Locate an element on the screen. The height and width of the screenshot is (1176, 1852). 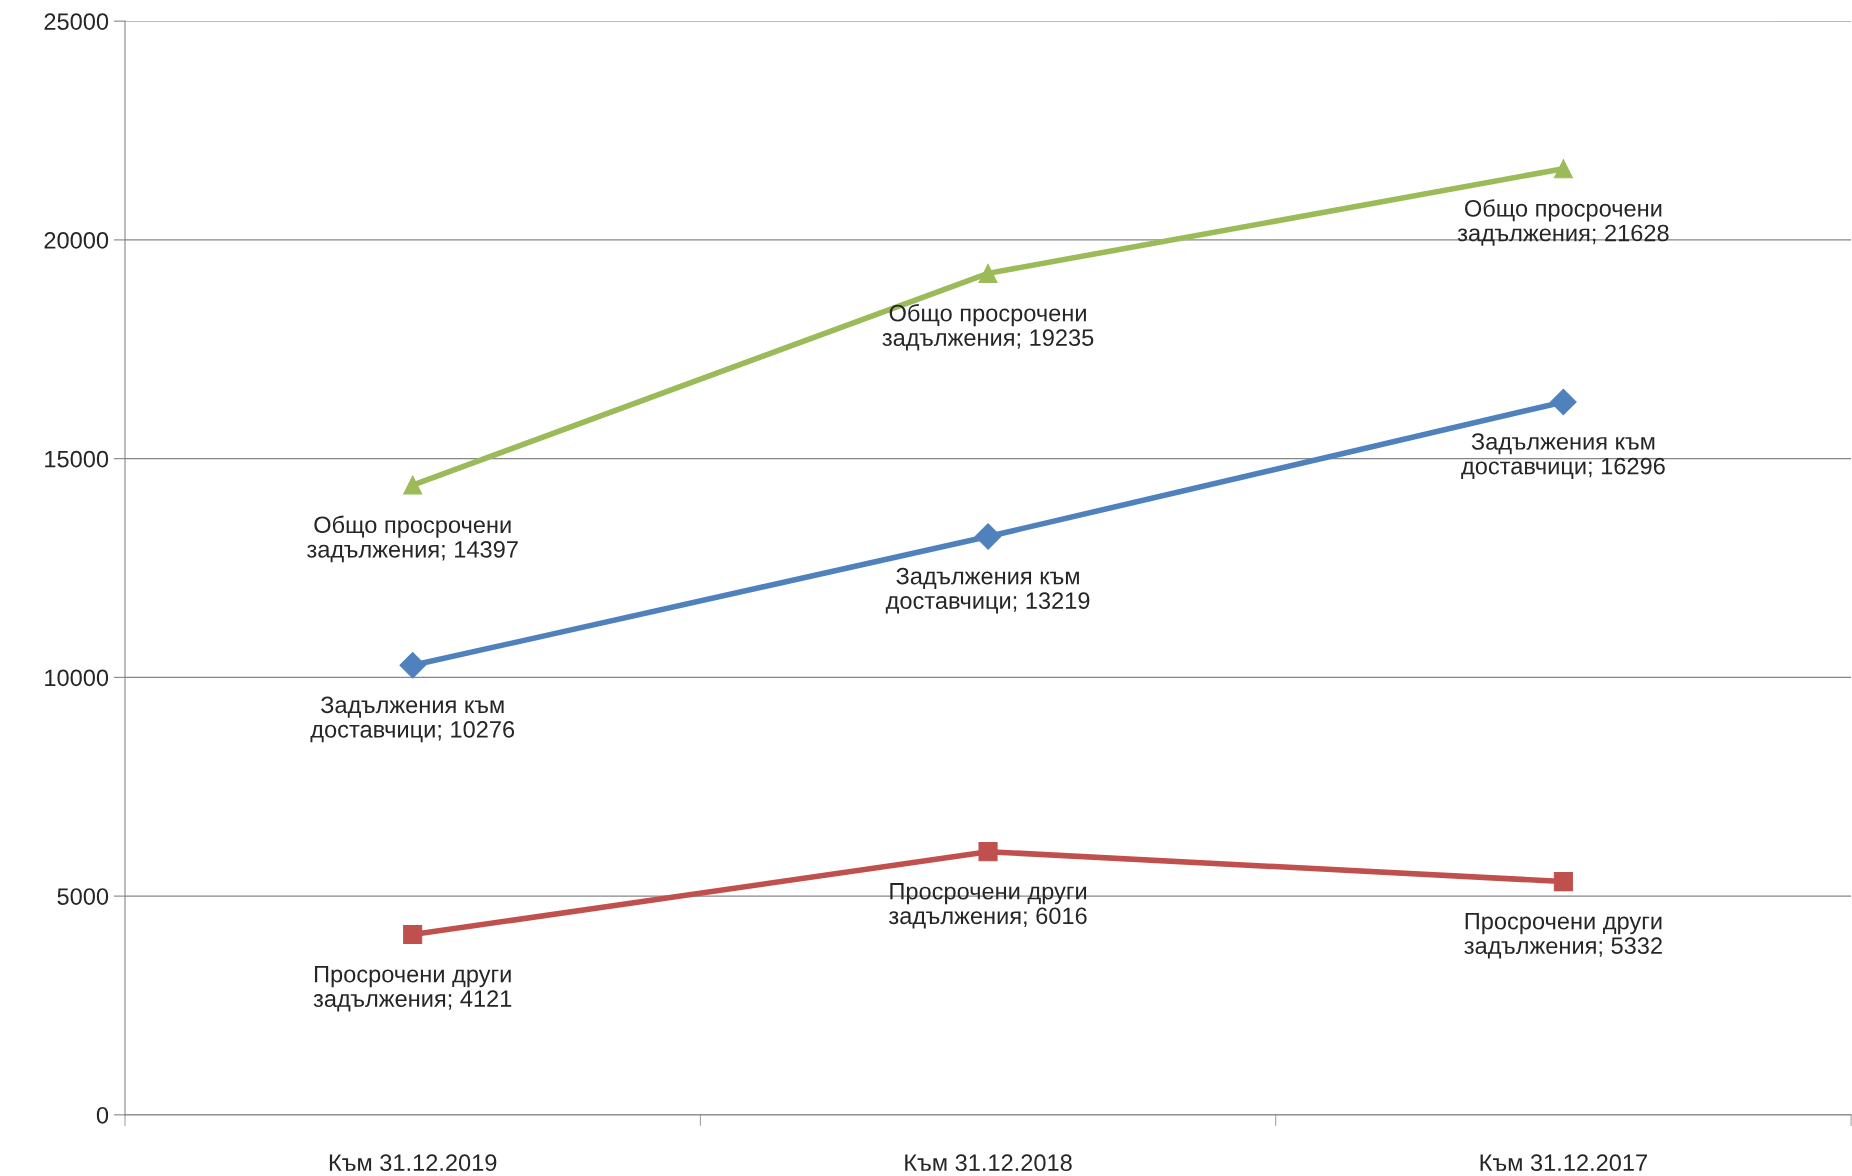
y-tick-label: 20000 is located at coordinates (76, 240).